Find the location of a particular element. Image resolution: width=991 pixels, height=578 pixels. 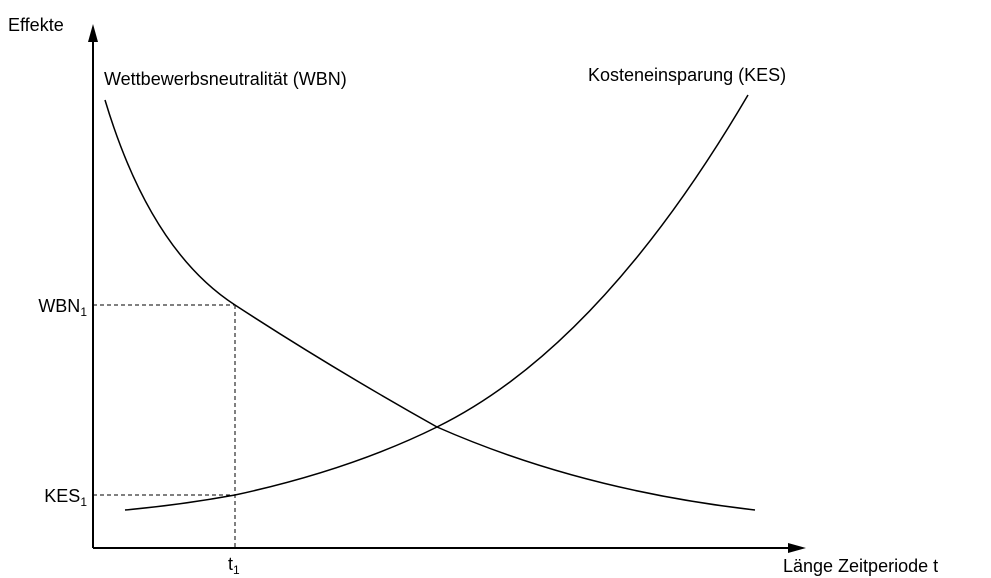

t1-subscript: 1 is located at coordinates (236, 570).